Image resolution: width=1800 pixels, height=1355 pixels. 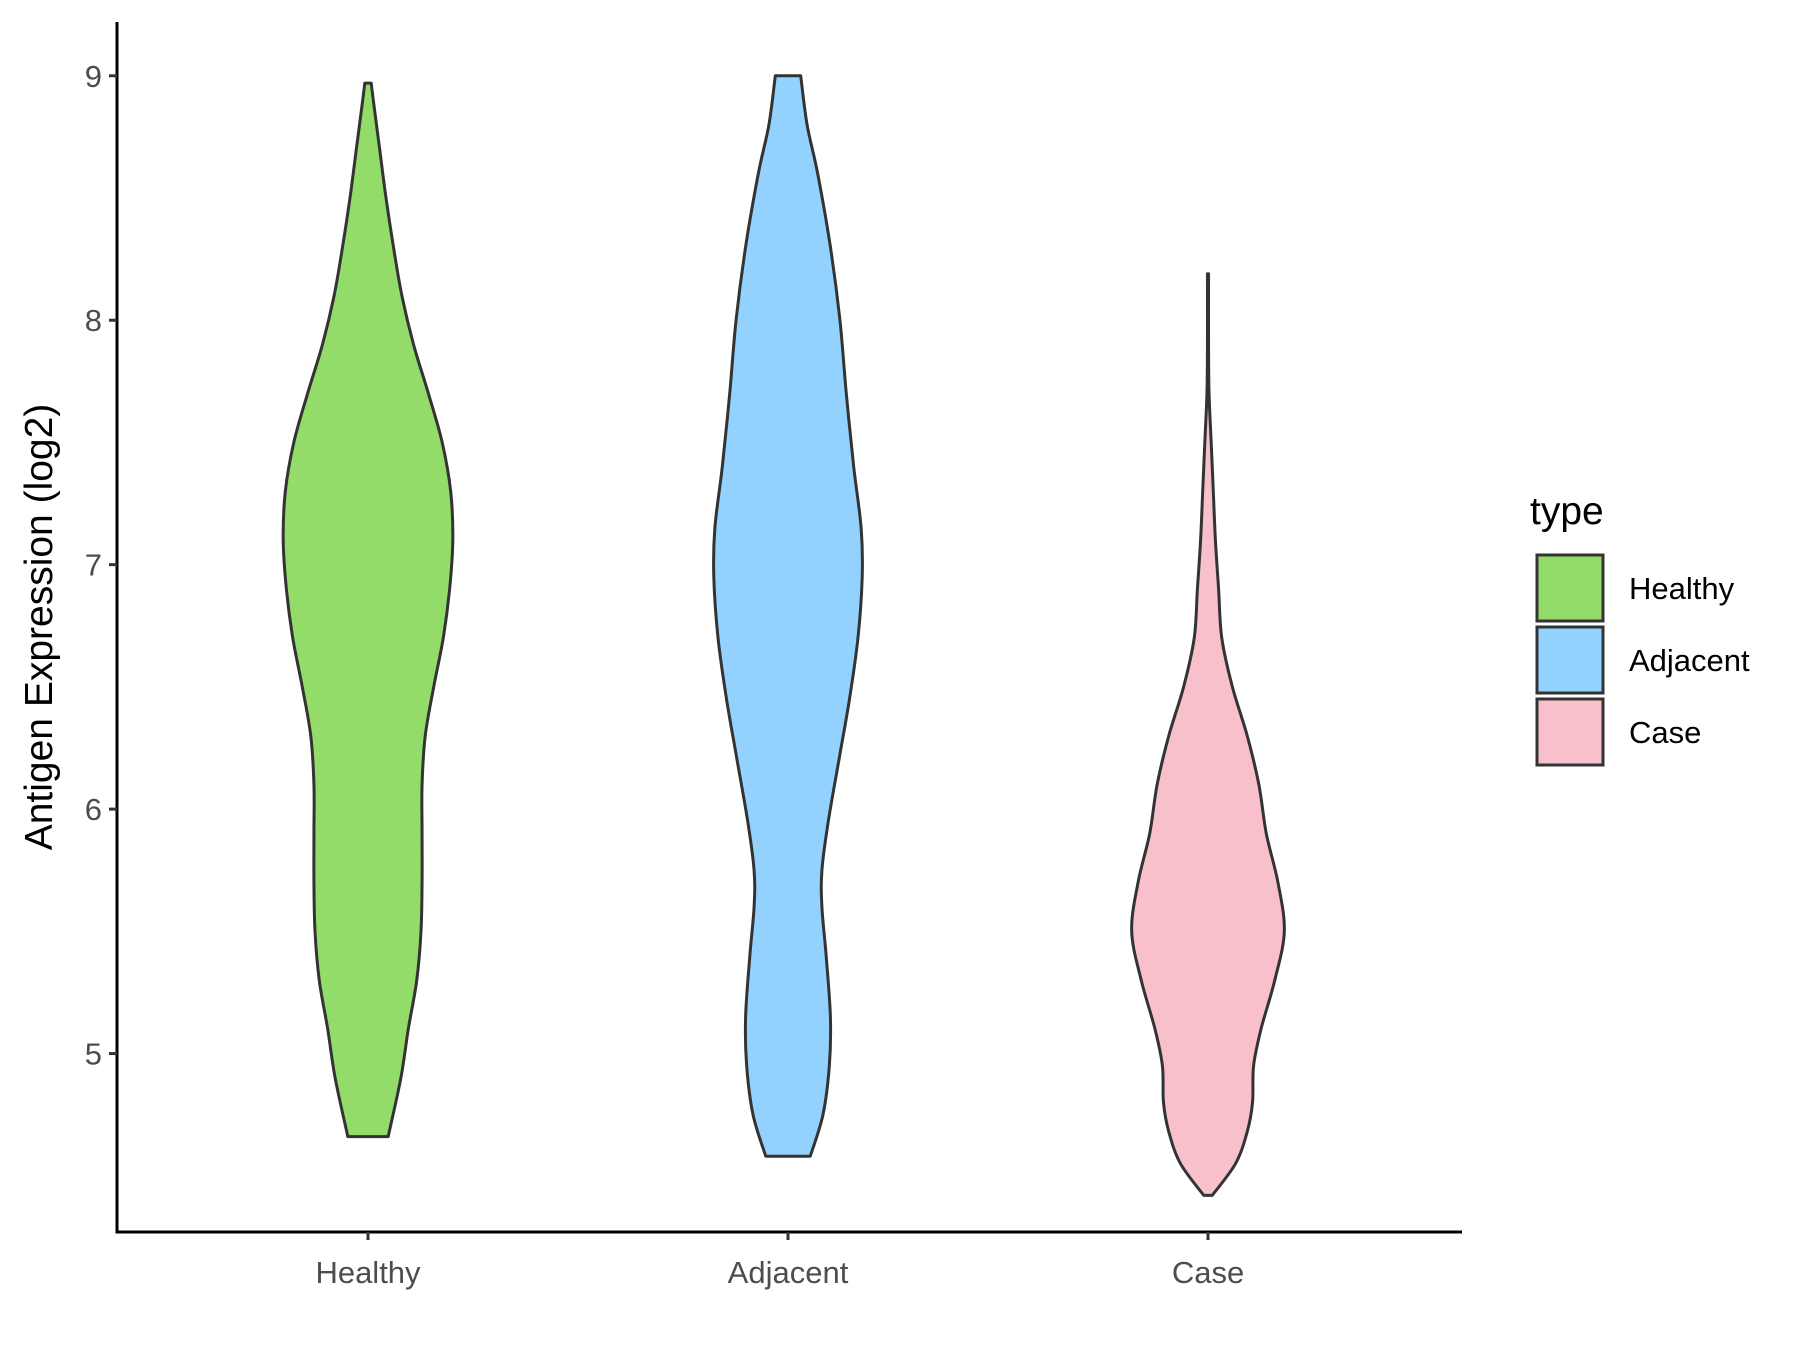 What do you see at coordinates (368, 610) in the screenshot?
I see `violin-healthy` at bounding box center [368, 610].